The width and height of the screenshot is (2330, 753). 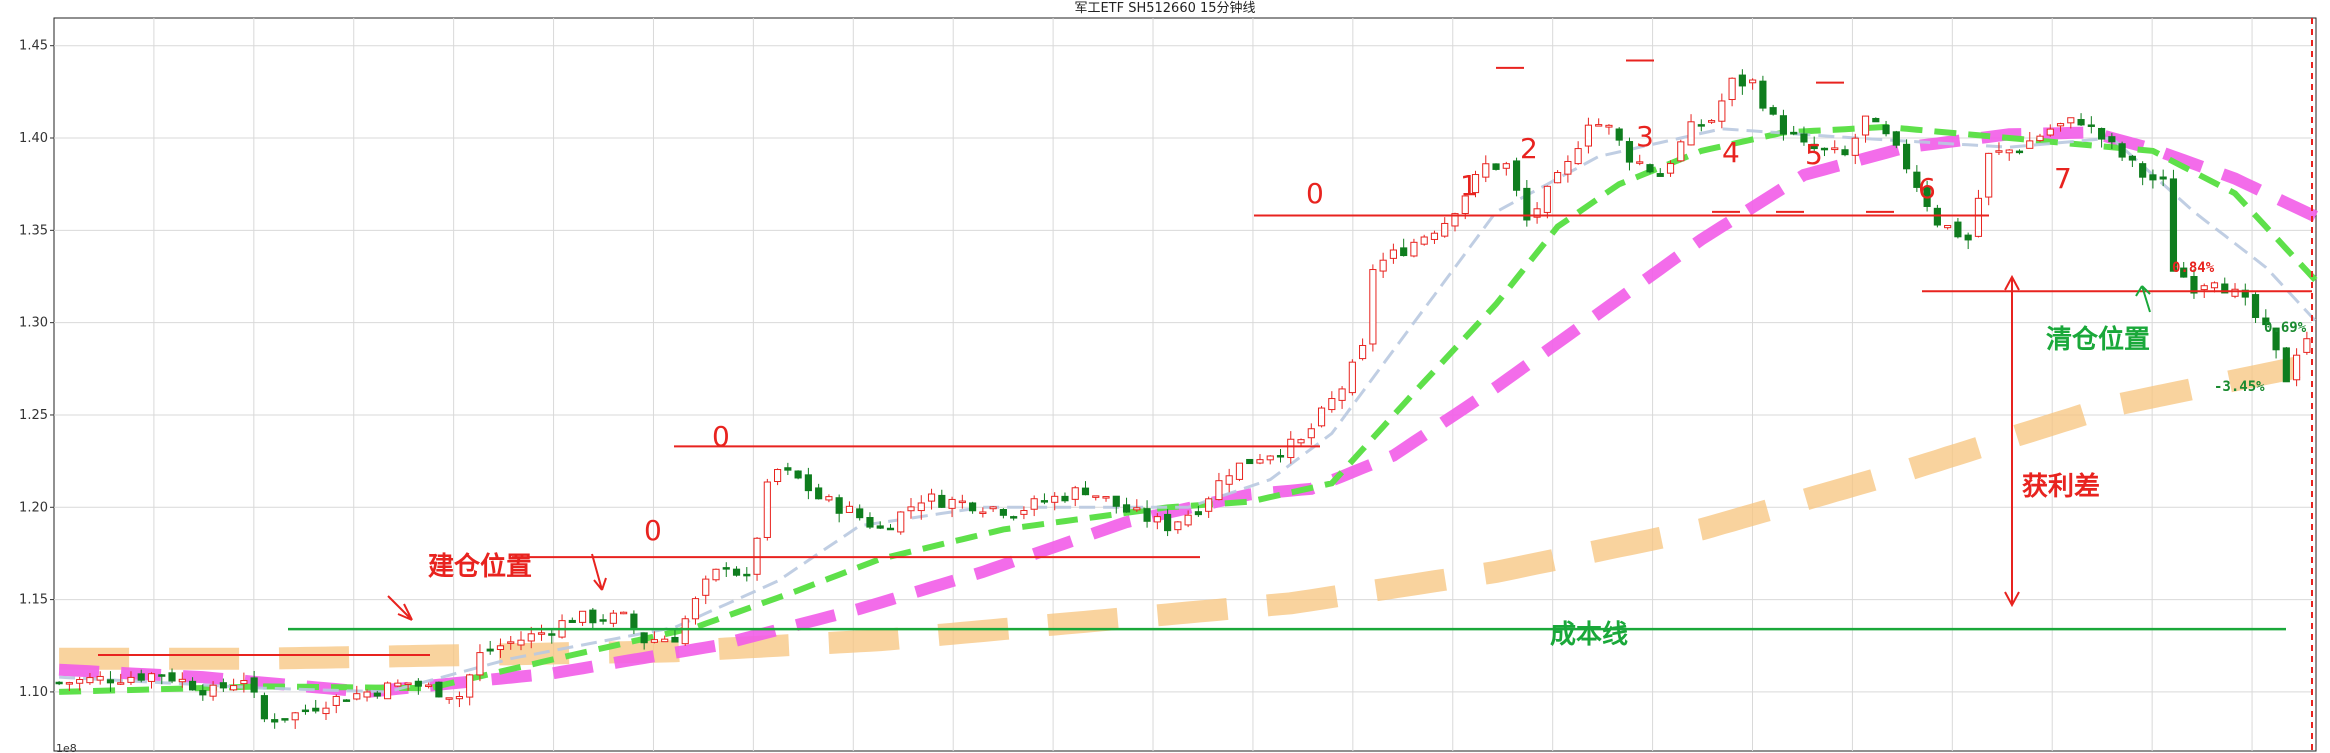 I want to click on y-tick-label: 1.15, so click(x=33, y=600).